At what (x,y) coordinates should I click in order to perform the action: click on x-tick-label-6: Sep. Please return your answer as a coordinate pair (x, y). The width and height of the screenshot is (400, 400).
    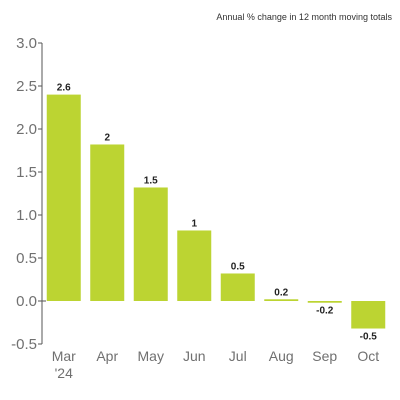
    Looking at the image, I should click on (324, 356).